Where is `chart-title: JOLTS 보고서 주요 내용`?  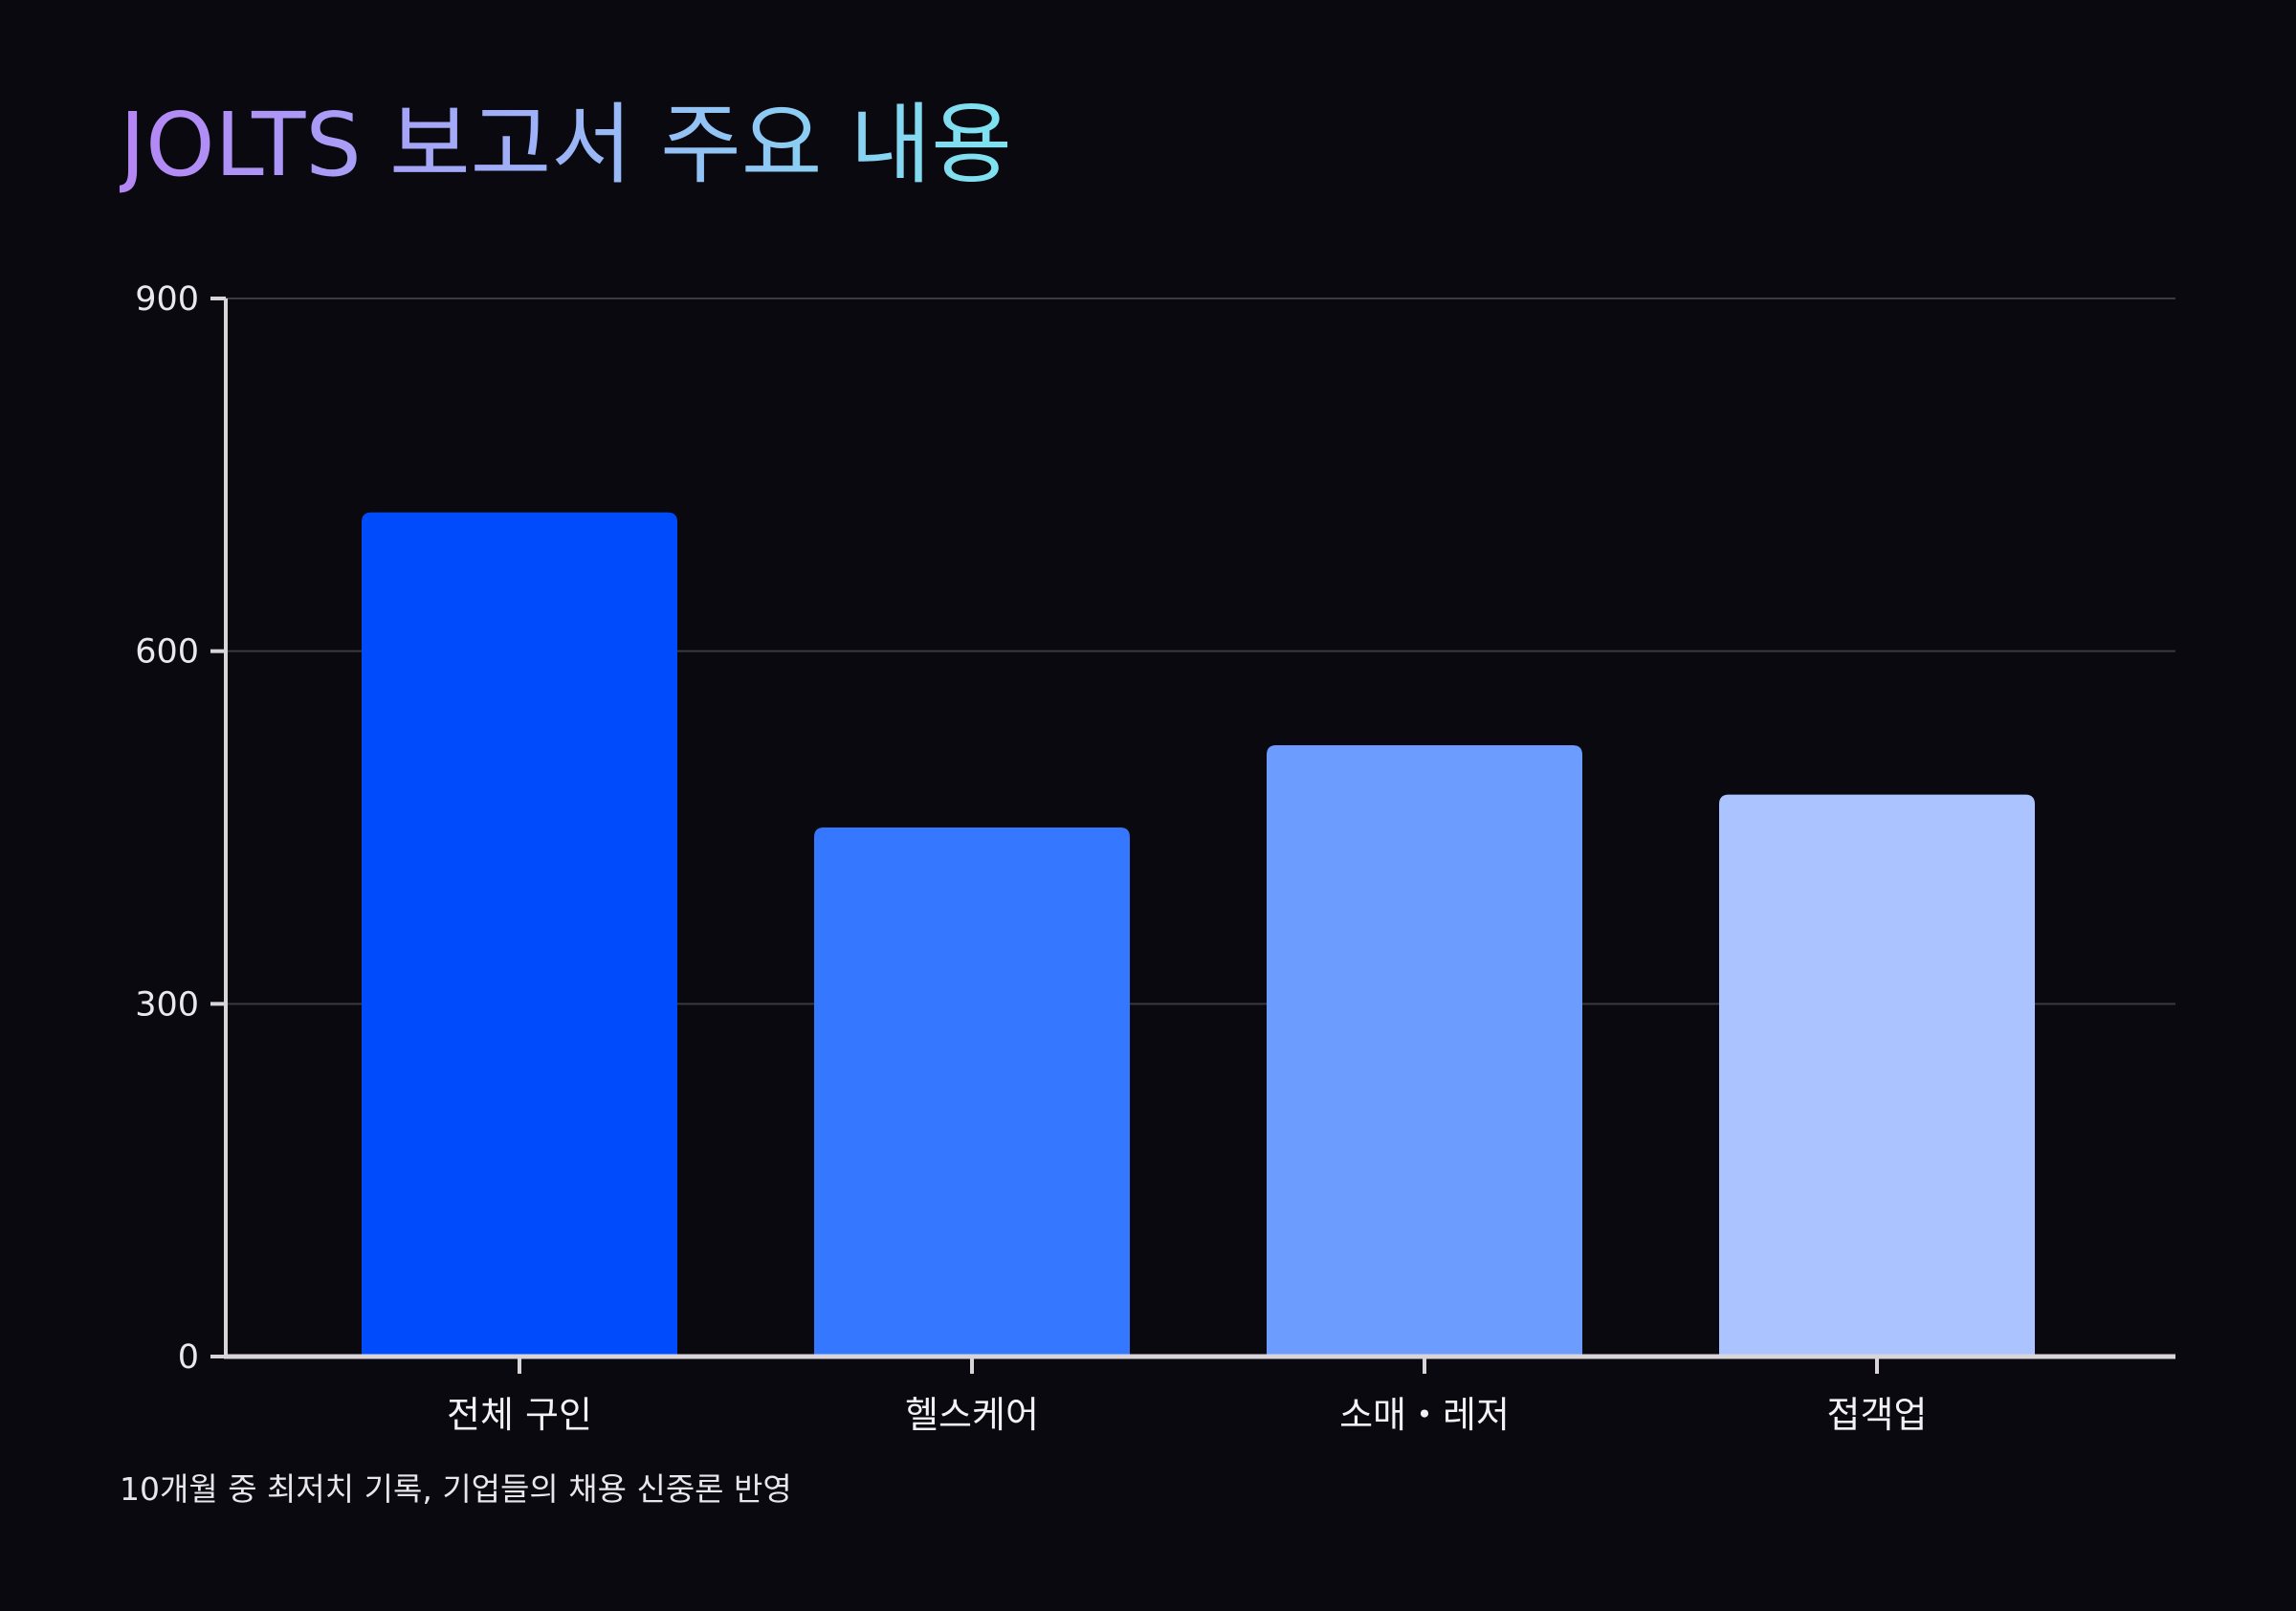 chart-title: JOLTS 보고서 주요 내용 is located at coordinates (566, 145).